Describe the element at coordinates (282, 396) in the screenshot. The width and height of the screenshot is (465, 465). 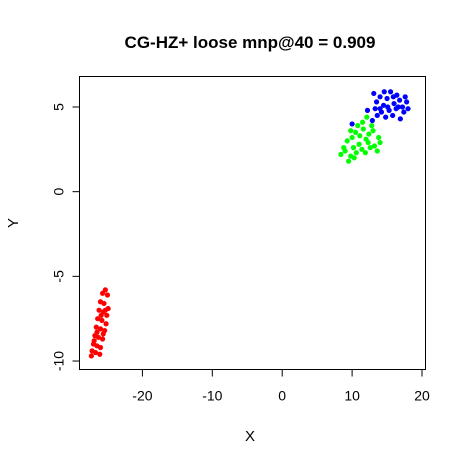
I see `x-tick-label: 0` at that location.